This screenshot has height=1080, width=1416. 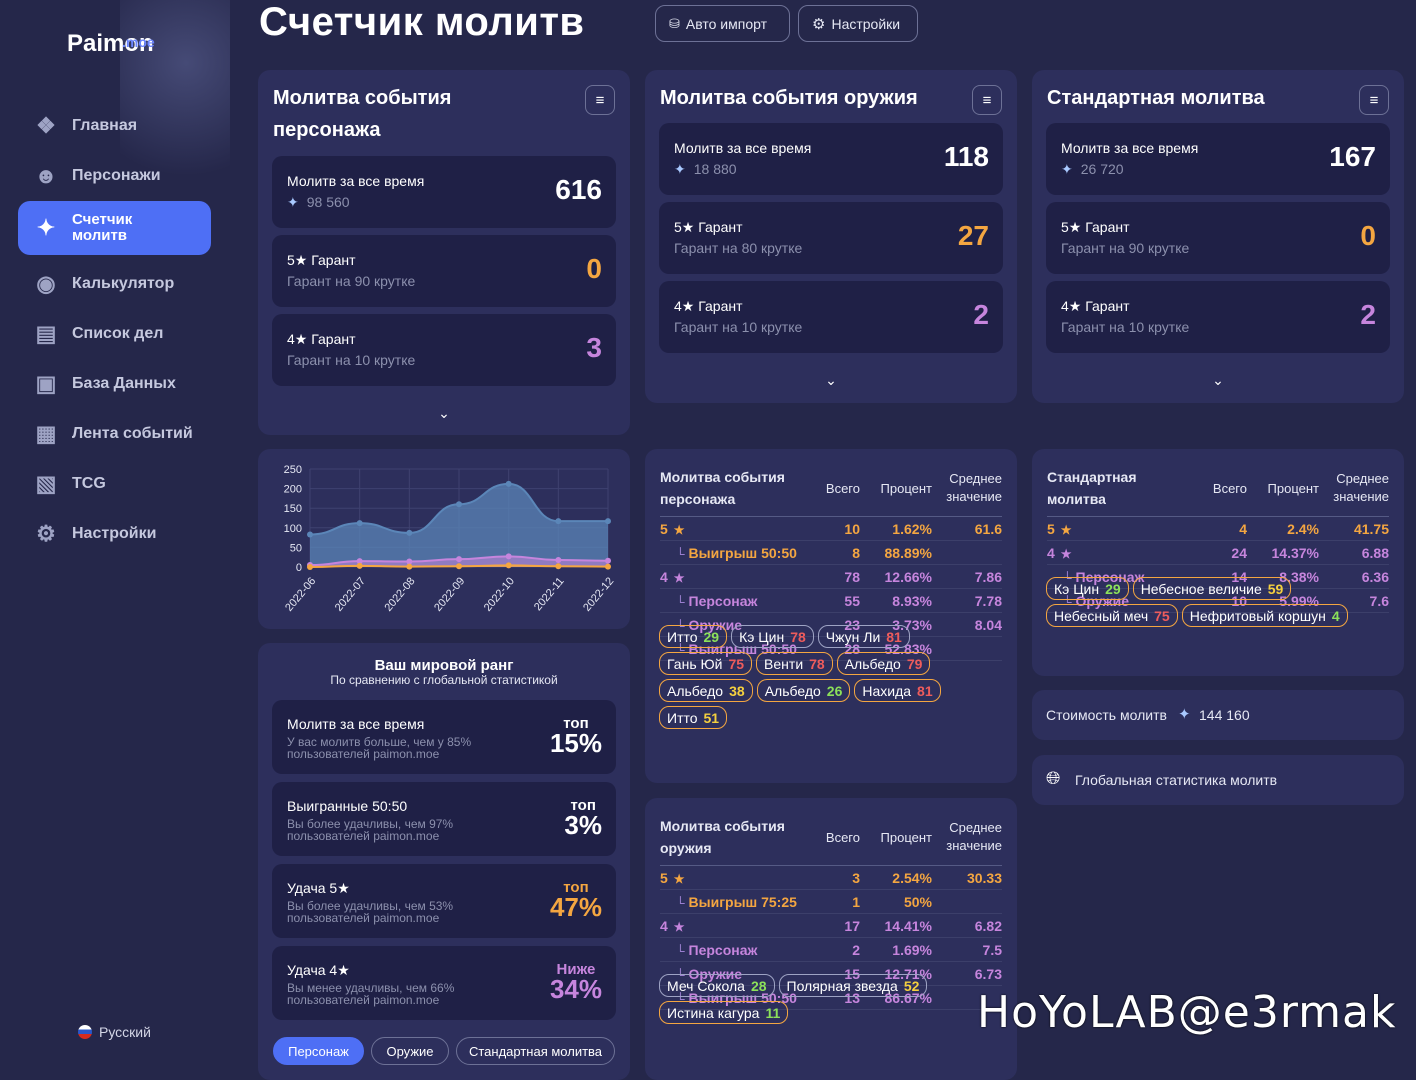 What do you see at coordinates (535, 1051) in the screenshot?
I see `tab-standard: Стандартная молитва` at bounding box center [535, 1051].